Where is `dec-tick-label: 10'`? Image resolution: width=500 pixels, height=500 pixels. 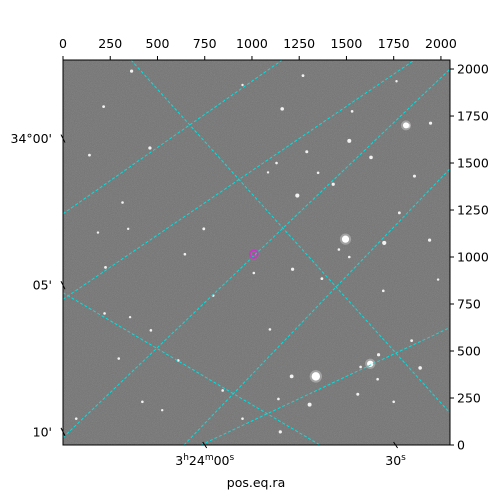
dec-tick-label: 10' is located at coordinates (42, 431).